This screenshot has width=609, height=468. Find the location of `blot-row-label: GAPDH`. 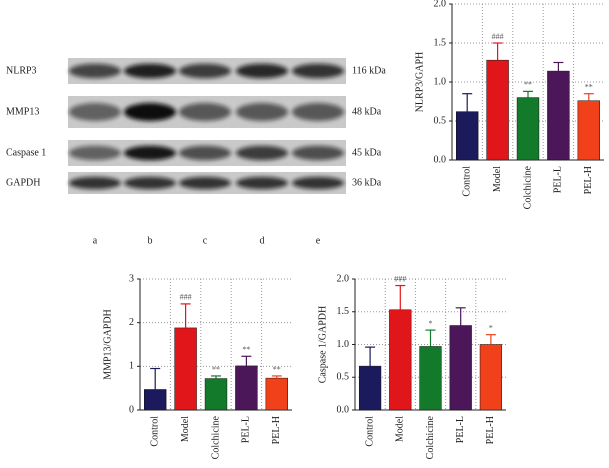

blot-row-label: GAPDH is located at coordinates (23, 182).